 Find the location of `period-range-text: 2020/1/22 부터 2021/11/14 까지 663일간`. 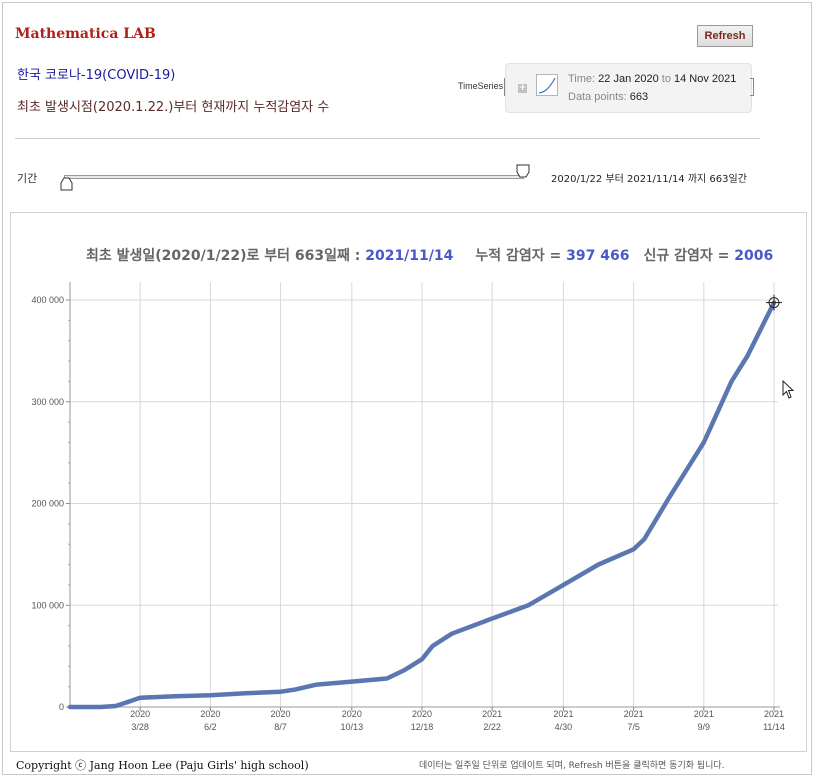

period-range-text: 2020/1/22 부터 2021/11/14 까지 663일간 is located at coordinates (649, 179).